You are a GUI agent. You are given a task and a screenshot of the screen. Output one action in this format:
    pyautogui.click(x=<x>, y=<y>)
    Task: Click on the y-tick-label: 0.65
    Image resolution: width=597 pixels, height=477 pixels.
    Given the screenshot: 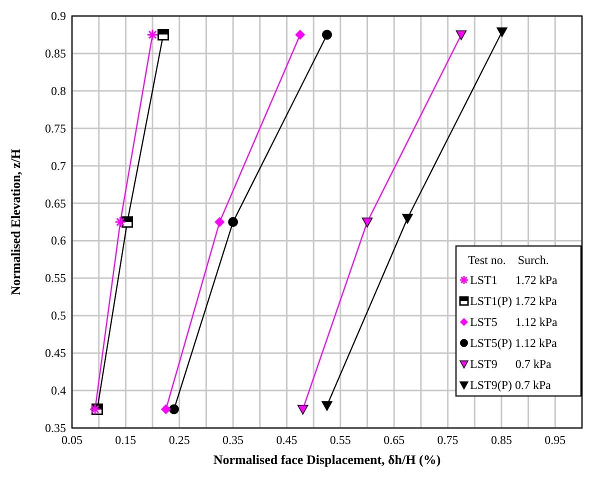 What is the action you would take?
    pyautogui.click(x=55, y=203)
    